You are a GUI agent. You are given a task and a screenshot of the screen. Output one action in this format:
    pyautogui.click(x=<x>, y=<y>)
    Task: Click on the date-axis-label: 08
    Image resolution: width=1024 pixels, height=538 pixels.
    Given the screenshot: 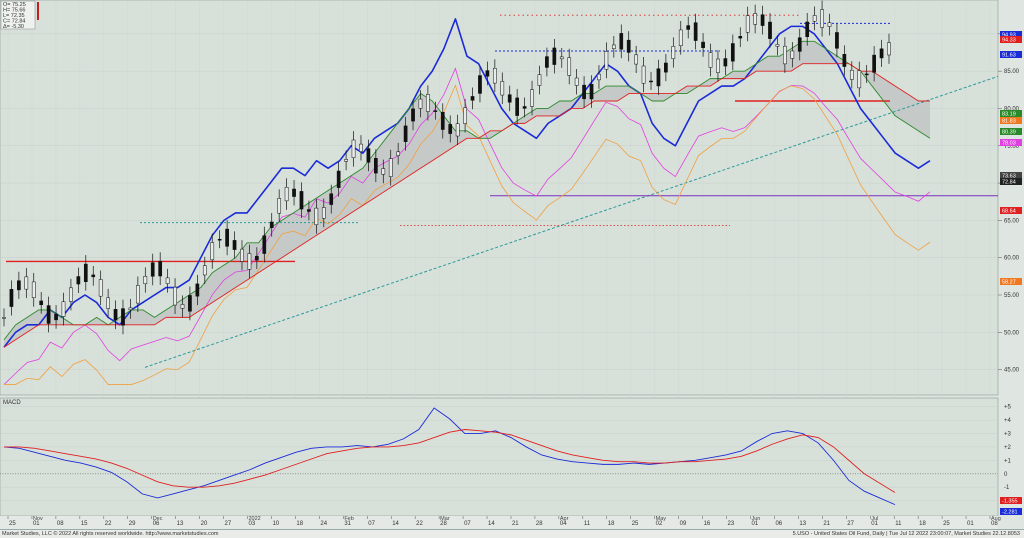 What is the action you would take?
    pyautogui.click(x=60, y=524)
    